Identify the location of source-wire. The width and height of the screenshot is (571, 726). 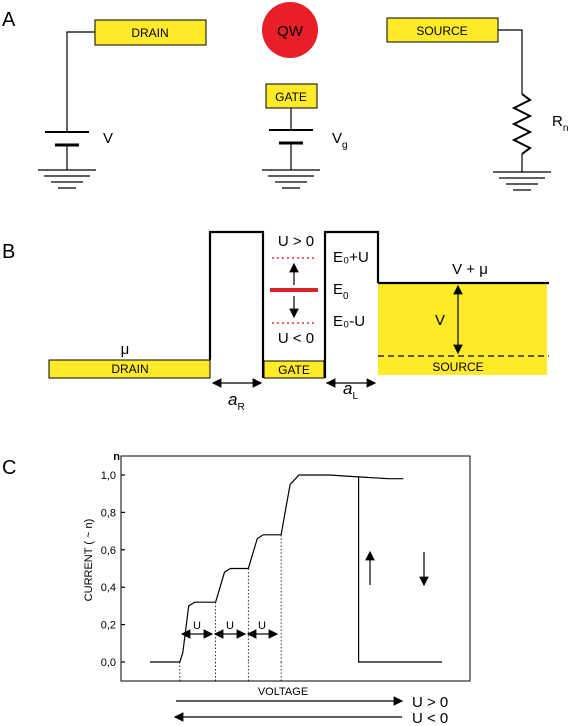
(510, 61).